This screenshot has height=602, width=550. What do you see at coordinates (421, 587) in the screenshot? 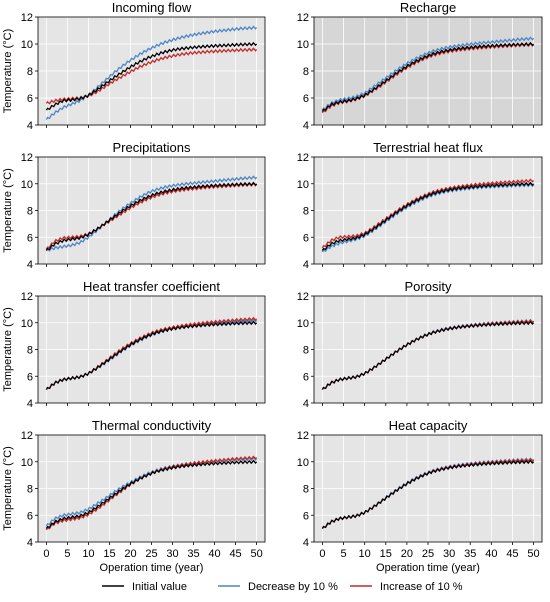
I see `legend-label-increase: Increase of 10 %` at bounding box center [421, 587].